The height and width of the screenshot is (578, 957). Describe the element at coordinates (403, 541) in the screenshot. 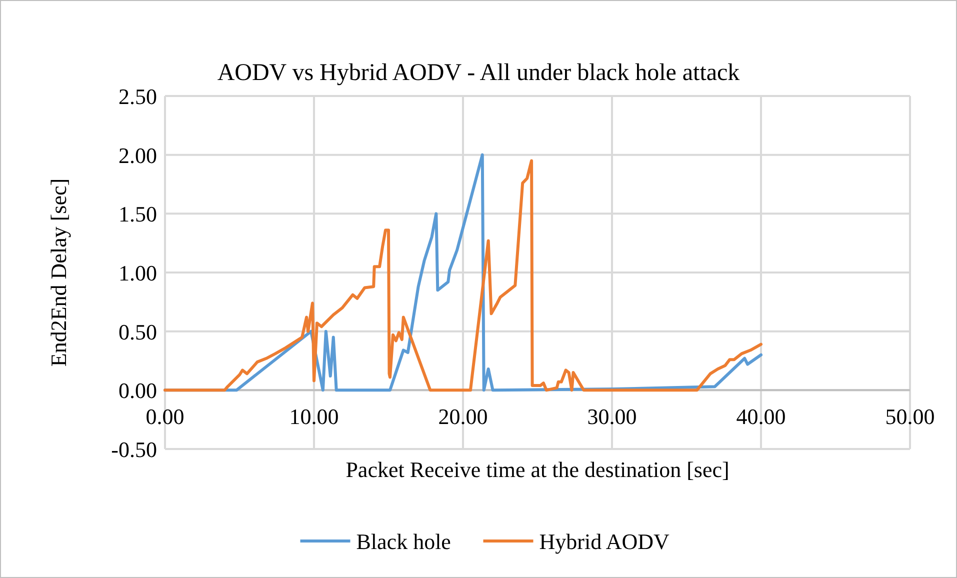

I see `legend-label: Black hole` at that location.